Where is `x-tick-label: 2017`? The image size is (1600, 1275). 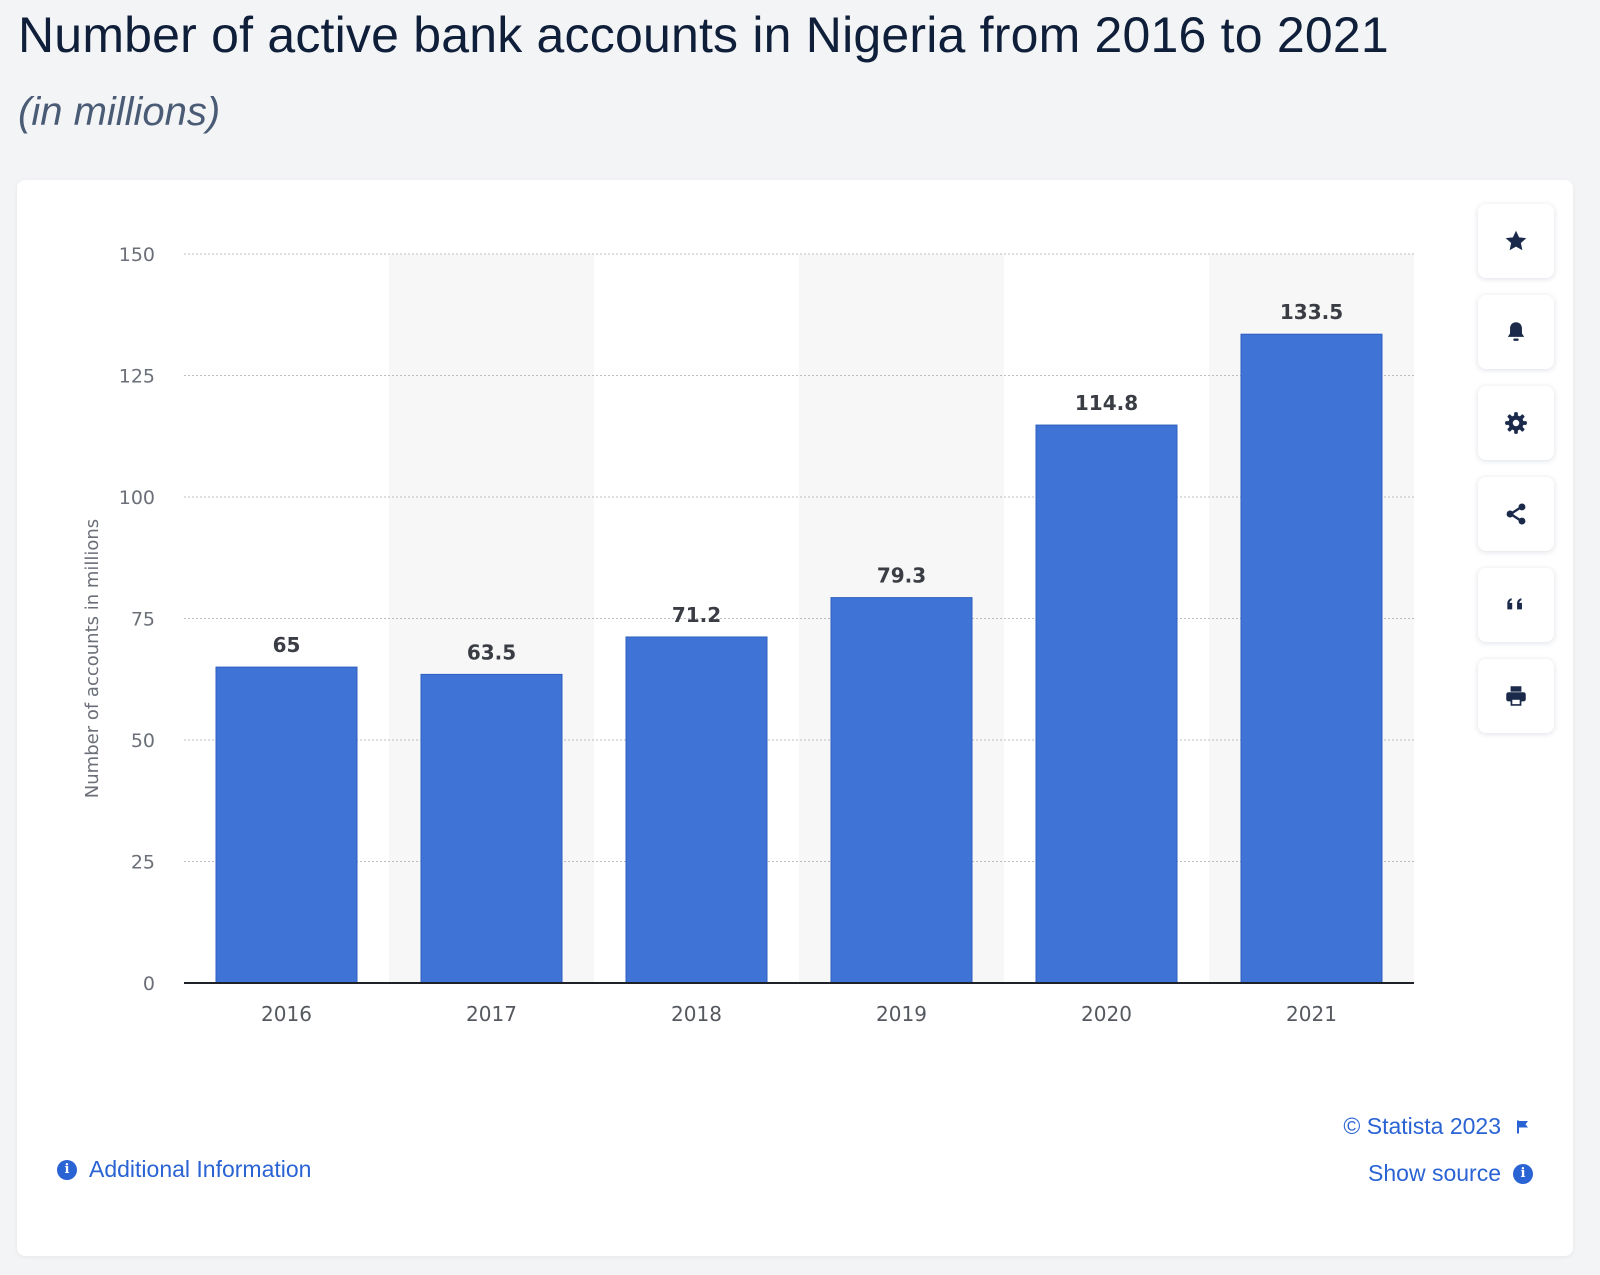 x-tick-label: 2017 is located at coordinates (491, 1014).